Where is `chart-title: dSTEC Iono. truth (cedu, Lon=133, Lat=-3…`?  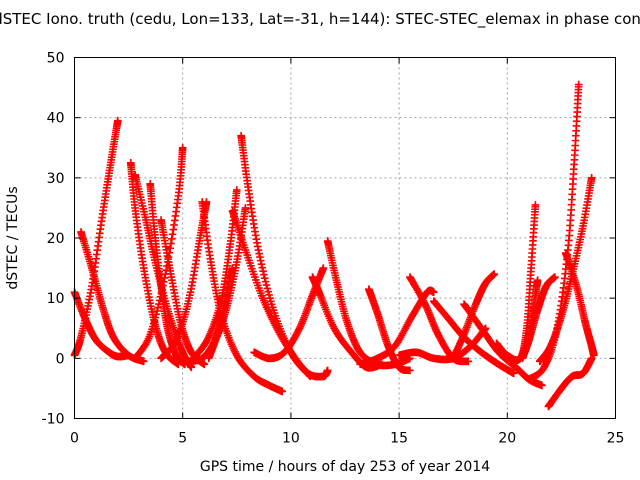 chart-title: dSTEC Iono. truth (cedu, Lon=133, Lat=-3… is located at coordinates (320, 19).